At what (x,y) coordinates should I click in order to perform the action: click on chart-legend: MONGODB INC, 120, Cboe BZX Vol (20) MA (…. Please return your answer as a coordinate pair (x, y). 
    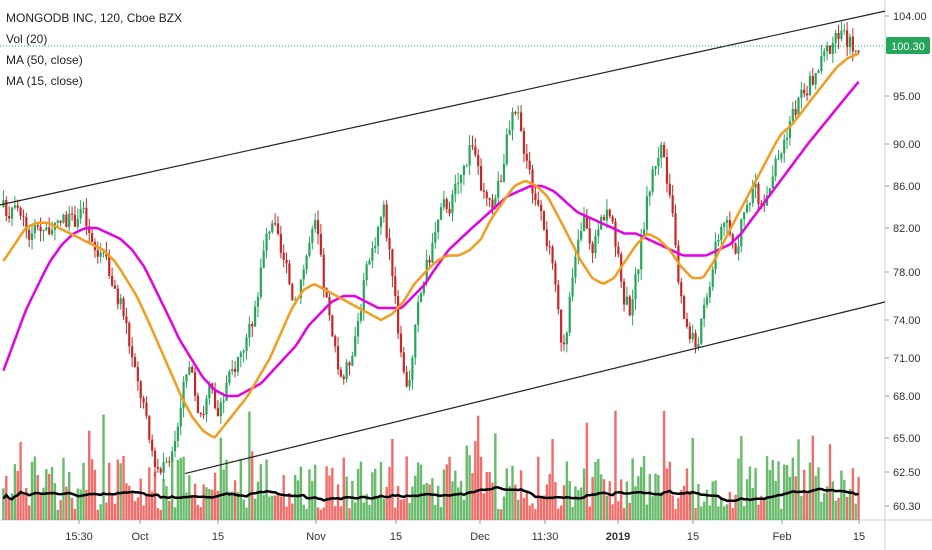
    Looking at the image, I should click on (94, 50).